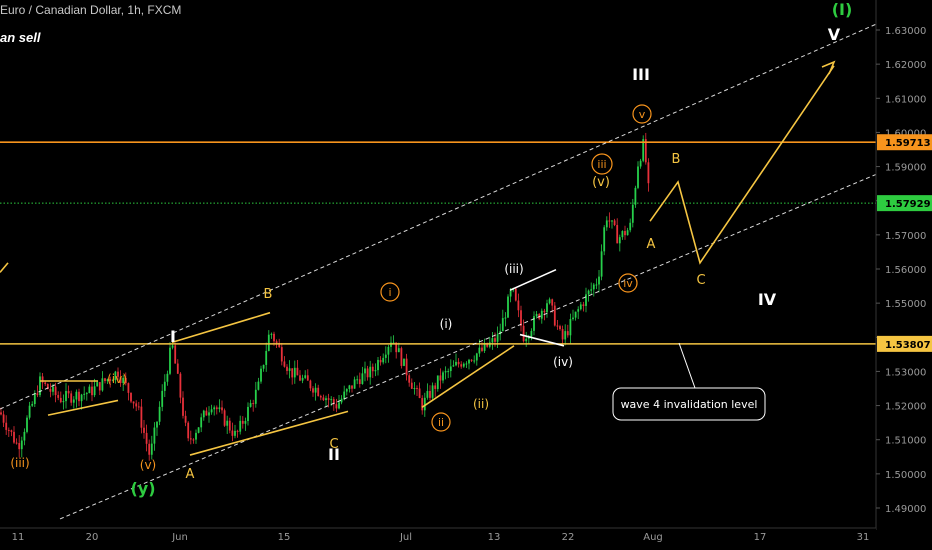 Image resolution: width=932 pixels, height=550 pixels. What do you see at coordinates (905, 372) in the screenshot?
I see `price-tick-label: 1.53000` at bounding box center [905, 372].